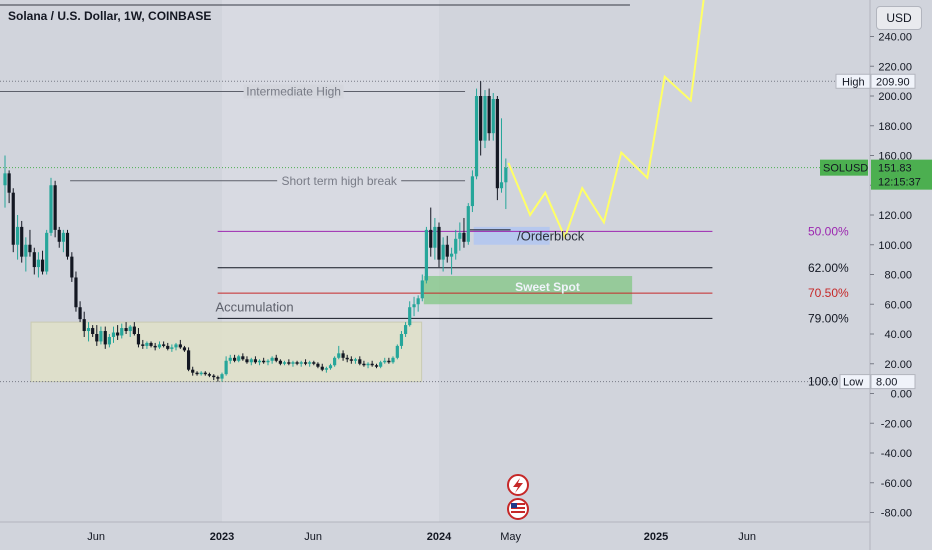 Image resolution: width=932 pixels, height=550 pixels. Describe the element at coordinates (828, 231) in the screenshot. I see `fib-label-0: 50.00%` at that location.